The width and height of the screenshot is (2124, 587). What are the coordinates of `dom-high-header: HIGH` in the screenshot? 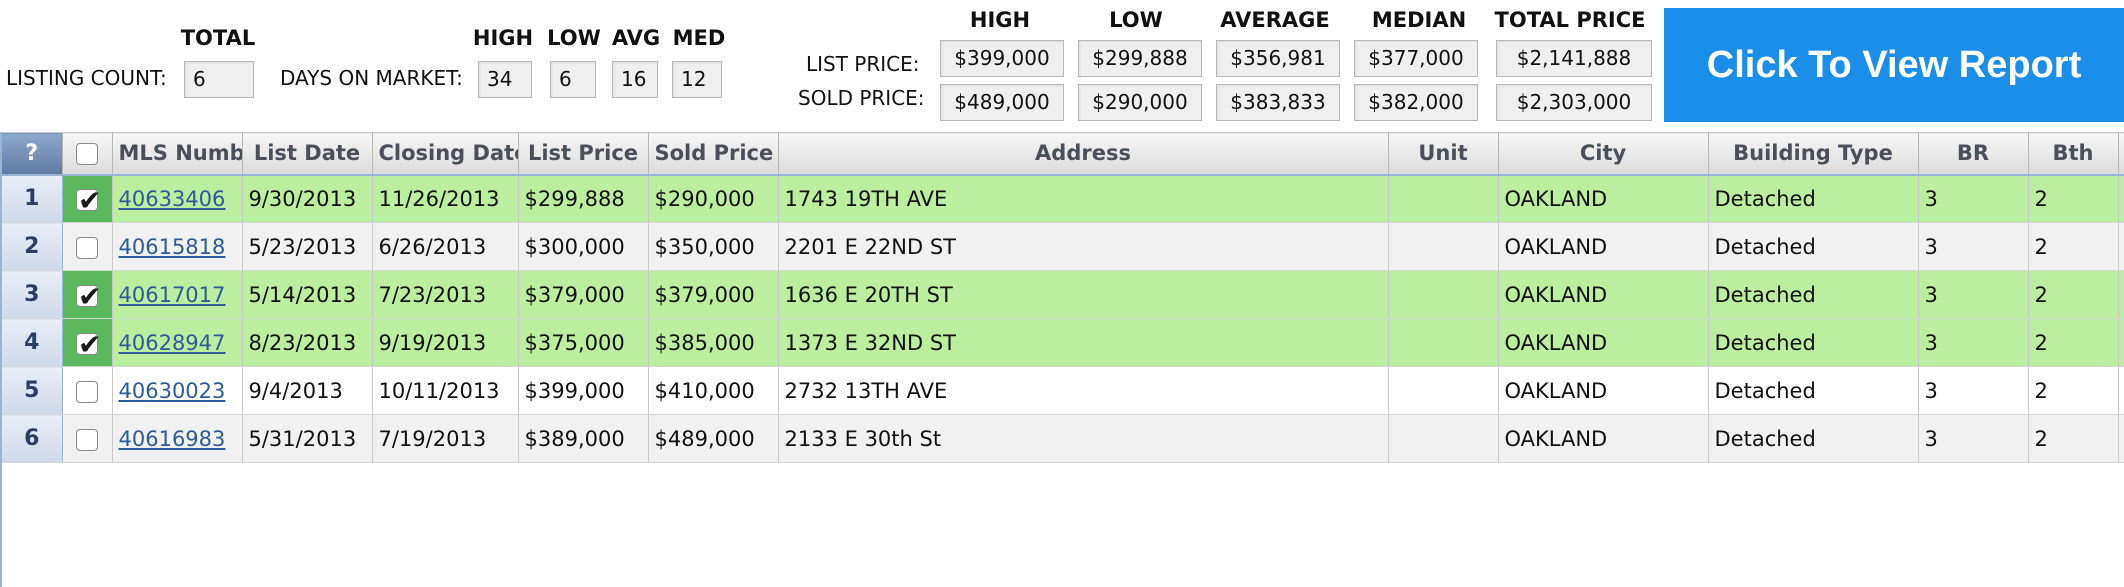 It's located at (503, 38).